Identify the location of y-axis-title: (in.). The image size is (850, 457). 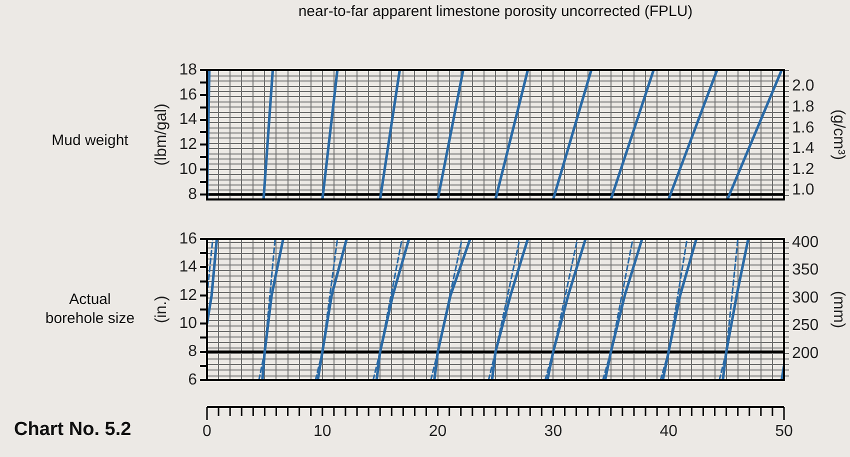
(161, 310).